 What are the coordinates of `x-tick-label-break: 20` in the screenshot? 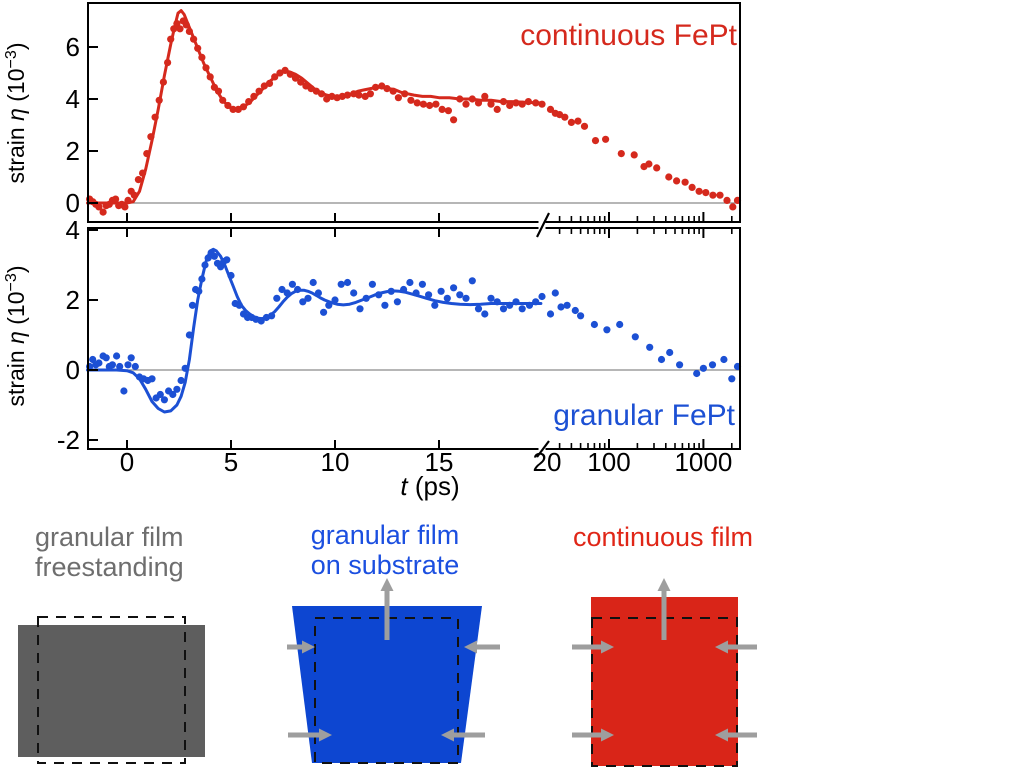 It's located at (547, 462).